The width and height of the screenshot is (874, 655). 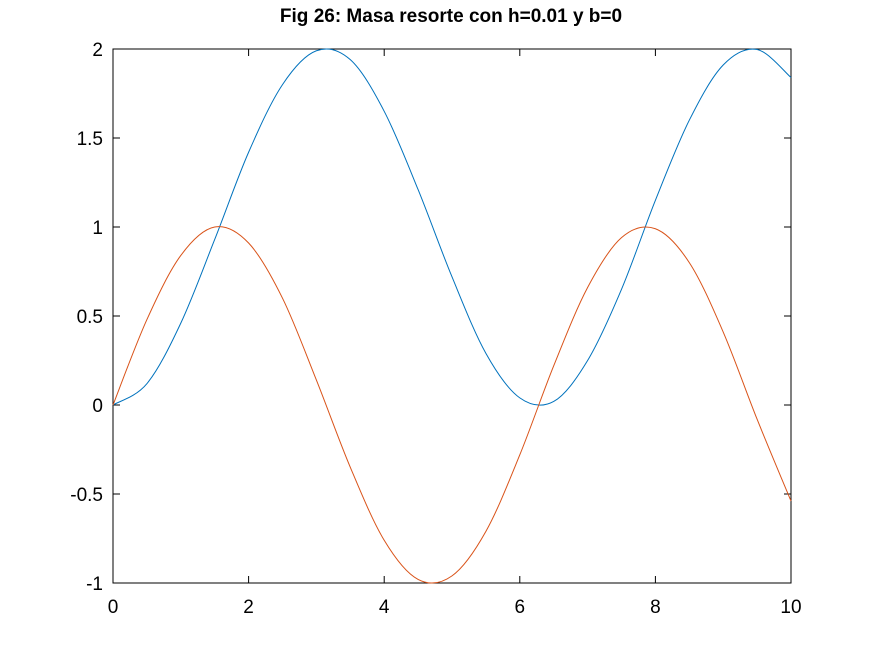 What do you see at coordinates (90, 139) in the screenshot?
I see `y-tick-label: 1.5` at bounding box center [90, 139].